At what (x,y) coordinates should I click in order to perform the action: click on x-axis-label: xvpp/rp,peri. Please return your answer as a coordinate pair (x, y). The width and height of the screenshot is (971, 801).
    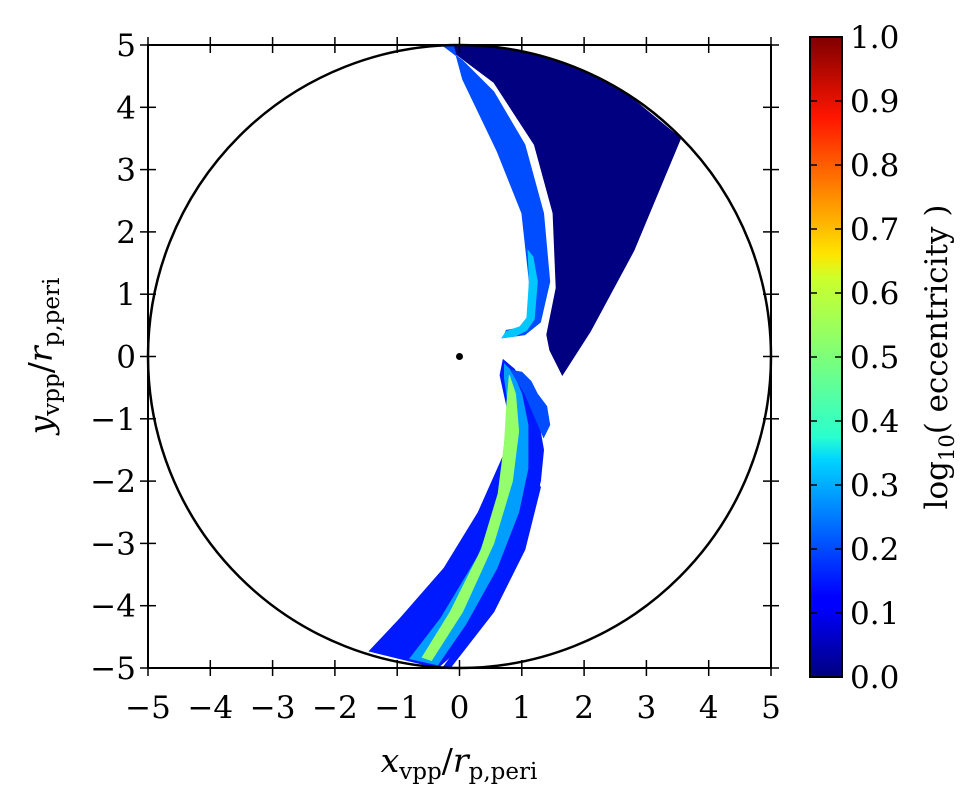
    Looking at the image, I should click on (459, 763).